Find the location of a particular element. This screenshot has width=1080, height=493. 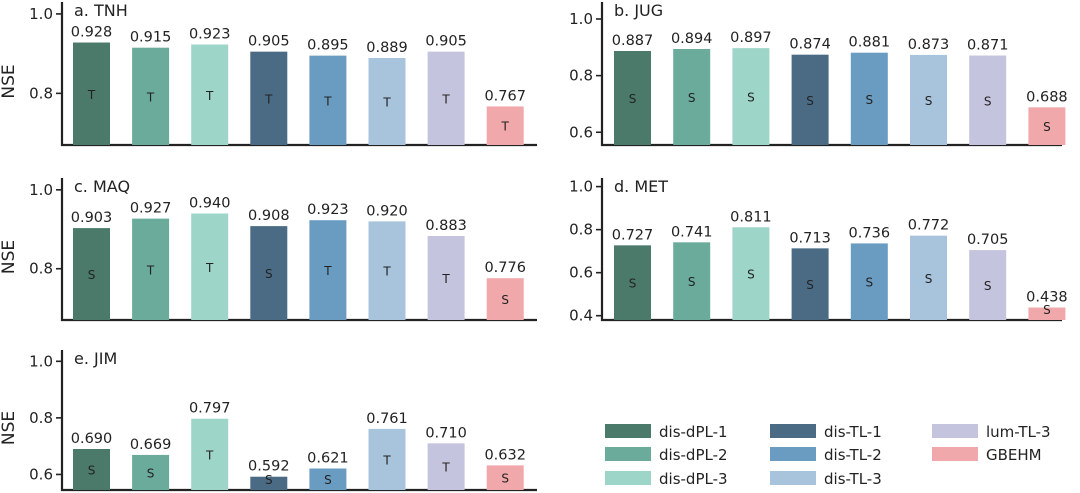

legend-label: dis-TL-1 is located at coordinates (853, 432).